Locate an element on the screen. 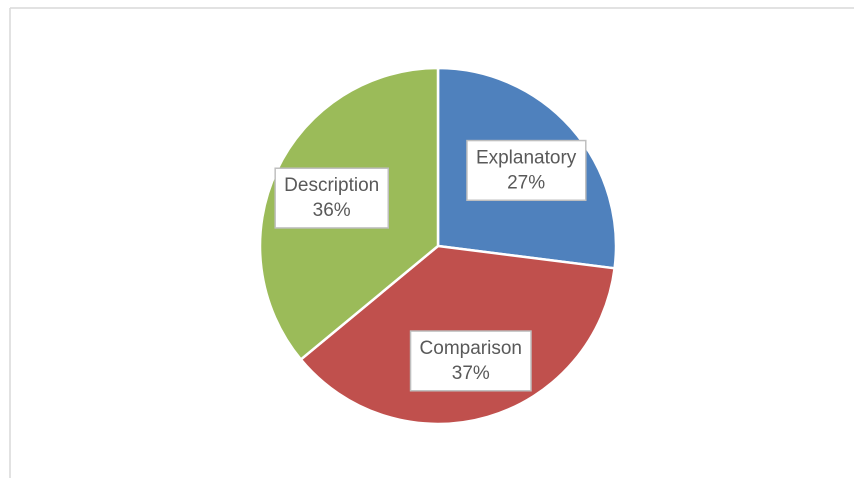  category-label: Description is located at coordinates (331, 185).